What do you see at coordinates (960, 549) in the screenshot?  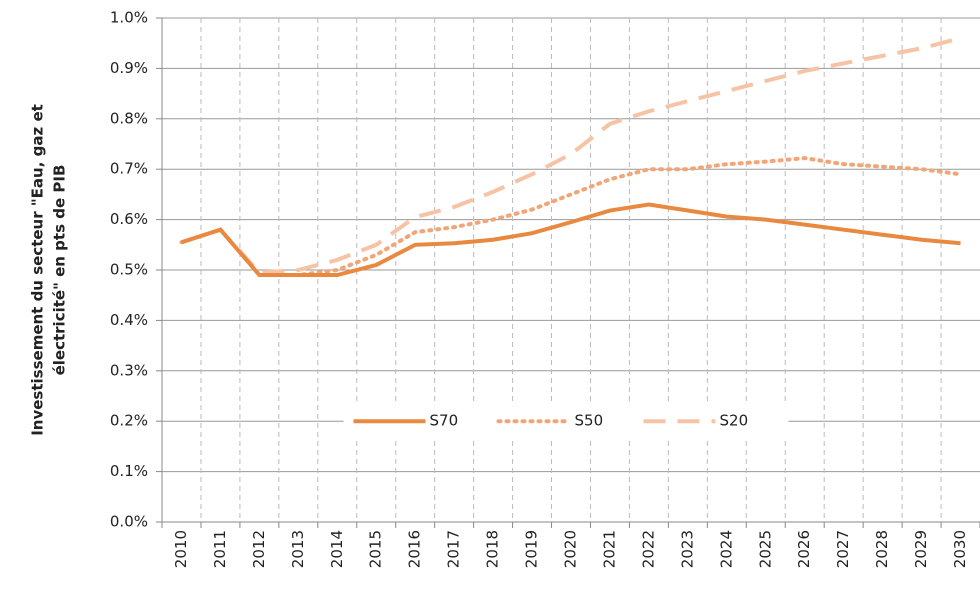 I see `x-tick-label: 2030` at bounding box center [960, 549].